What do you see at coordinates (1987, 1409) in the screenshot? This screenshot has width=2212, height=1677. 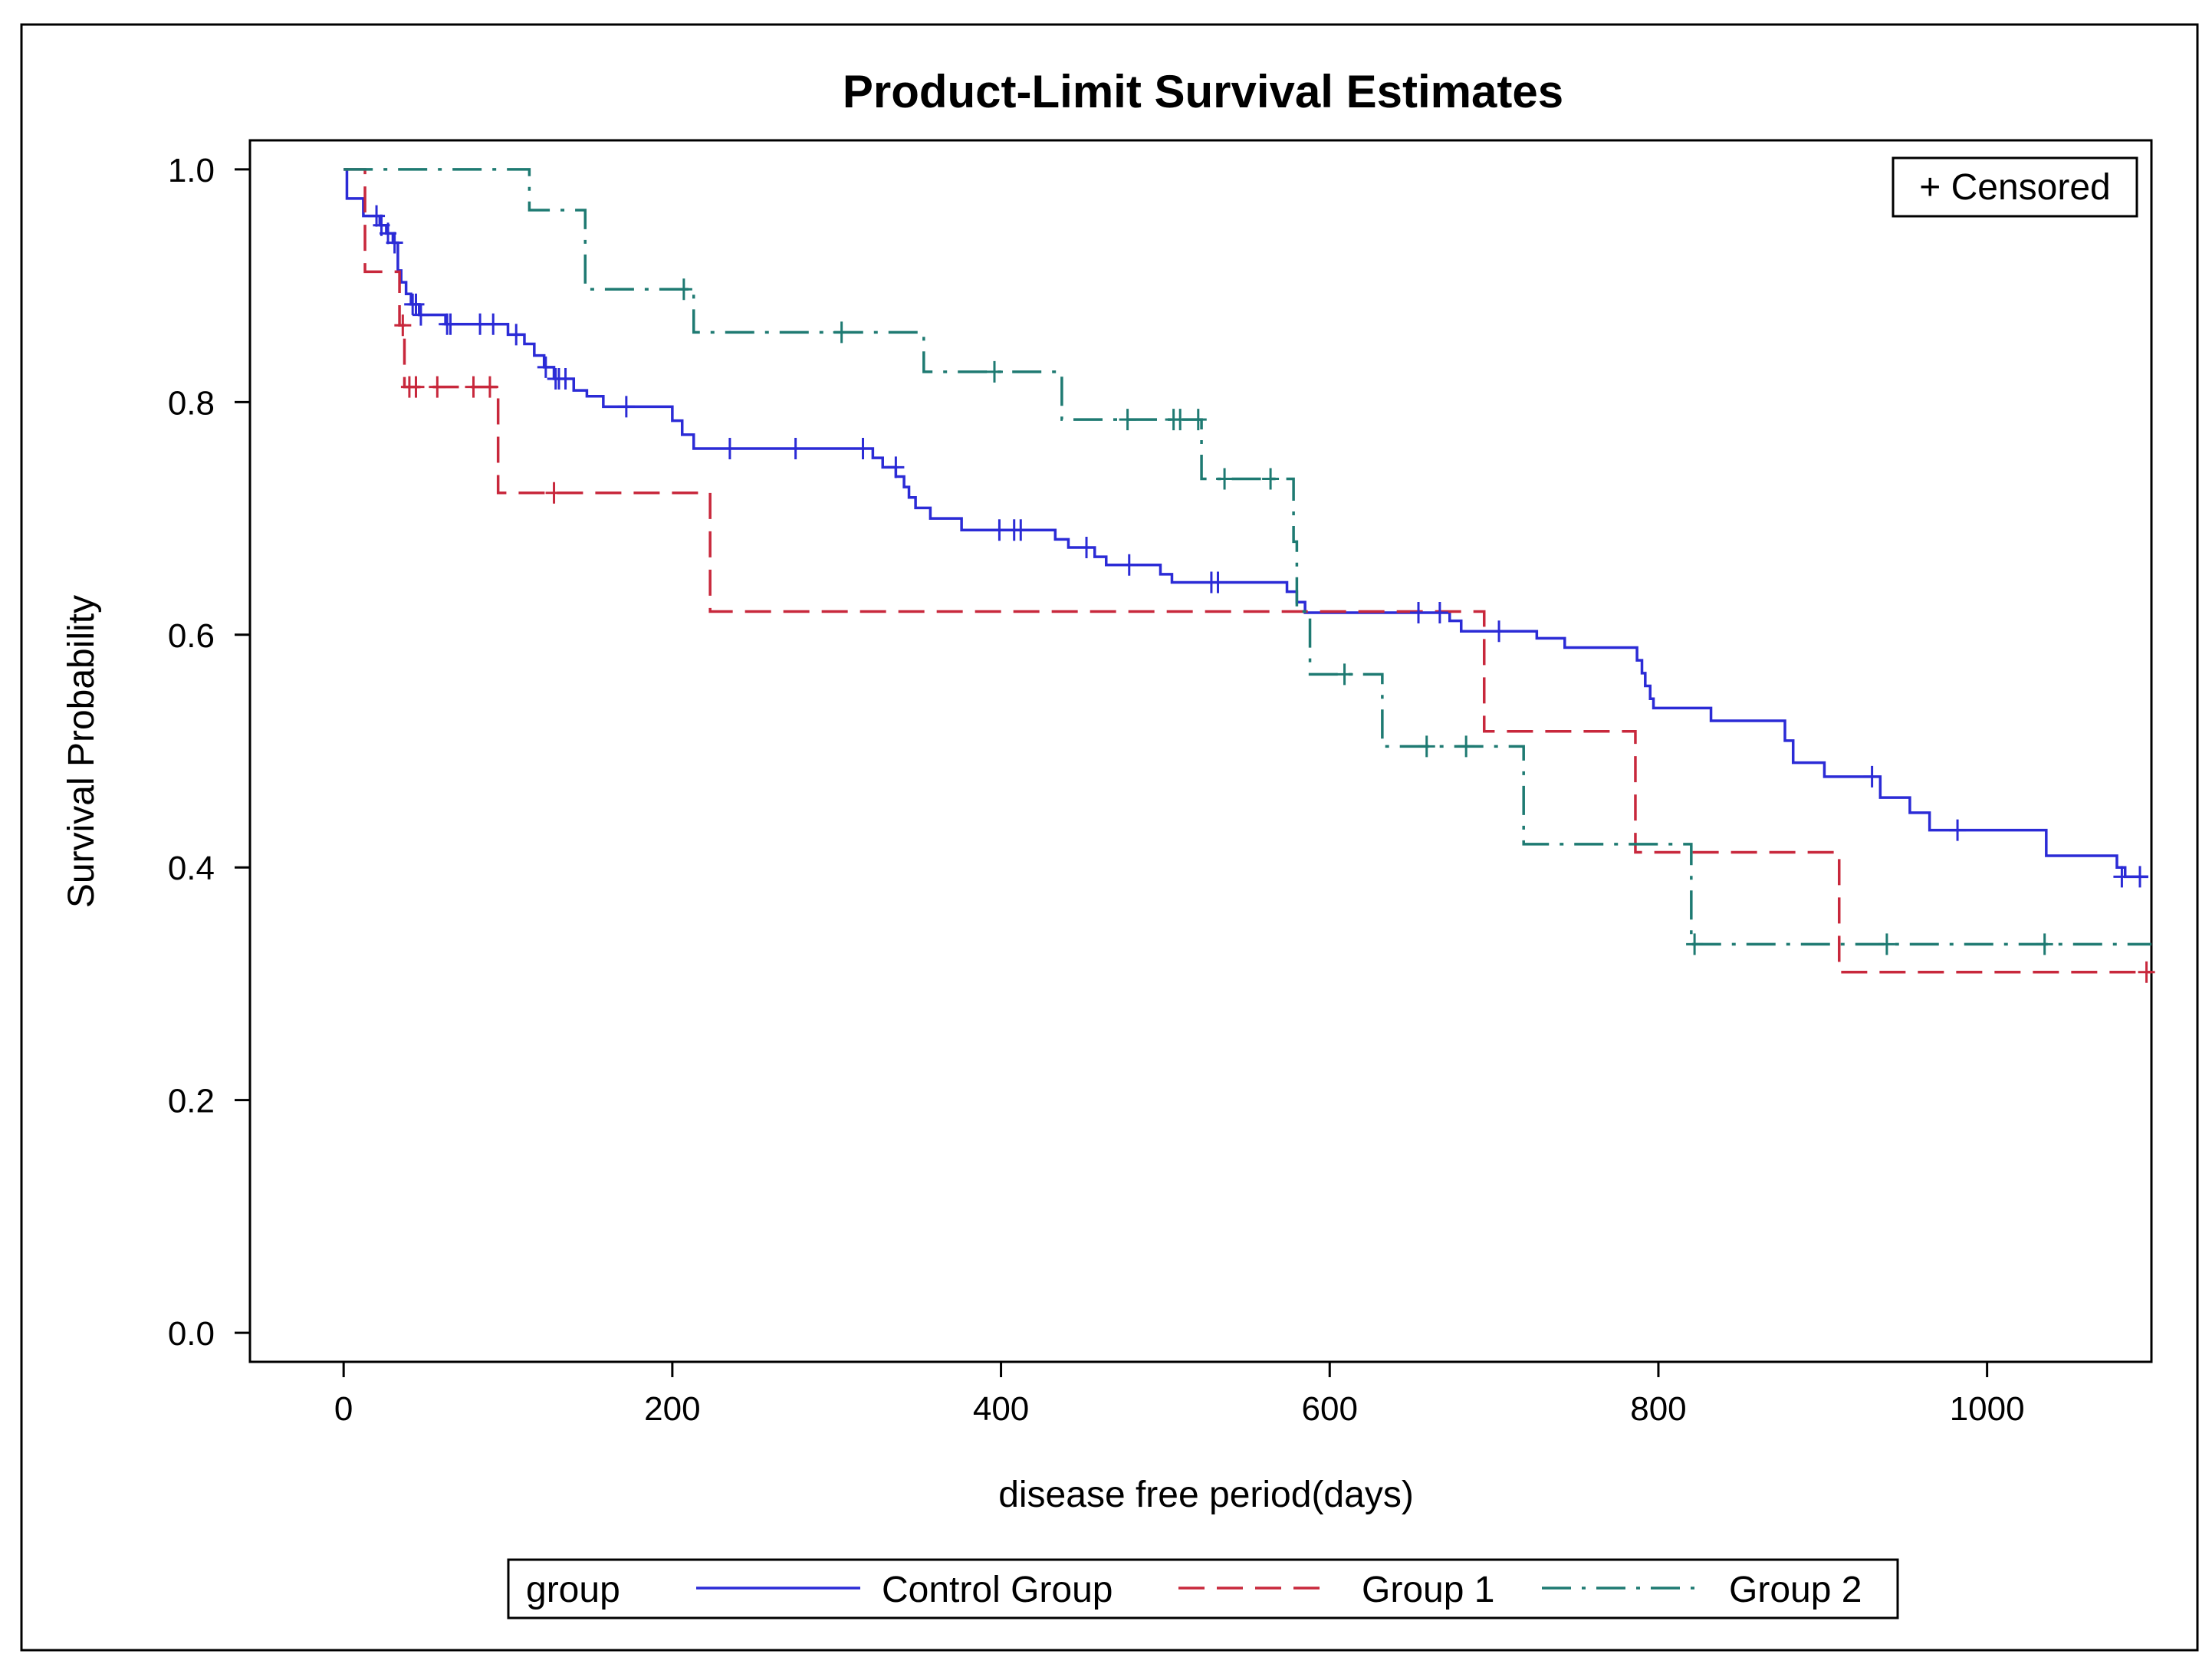 I see `x-tick-label: 1000` at bounding box center [1987, 1409].